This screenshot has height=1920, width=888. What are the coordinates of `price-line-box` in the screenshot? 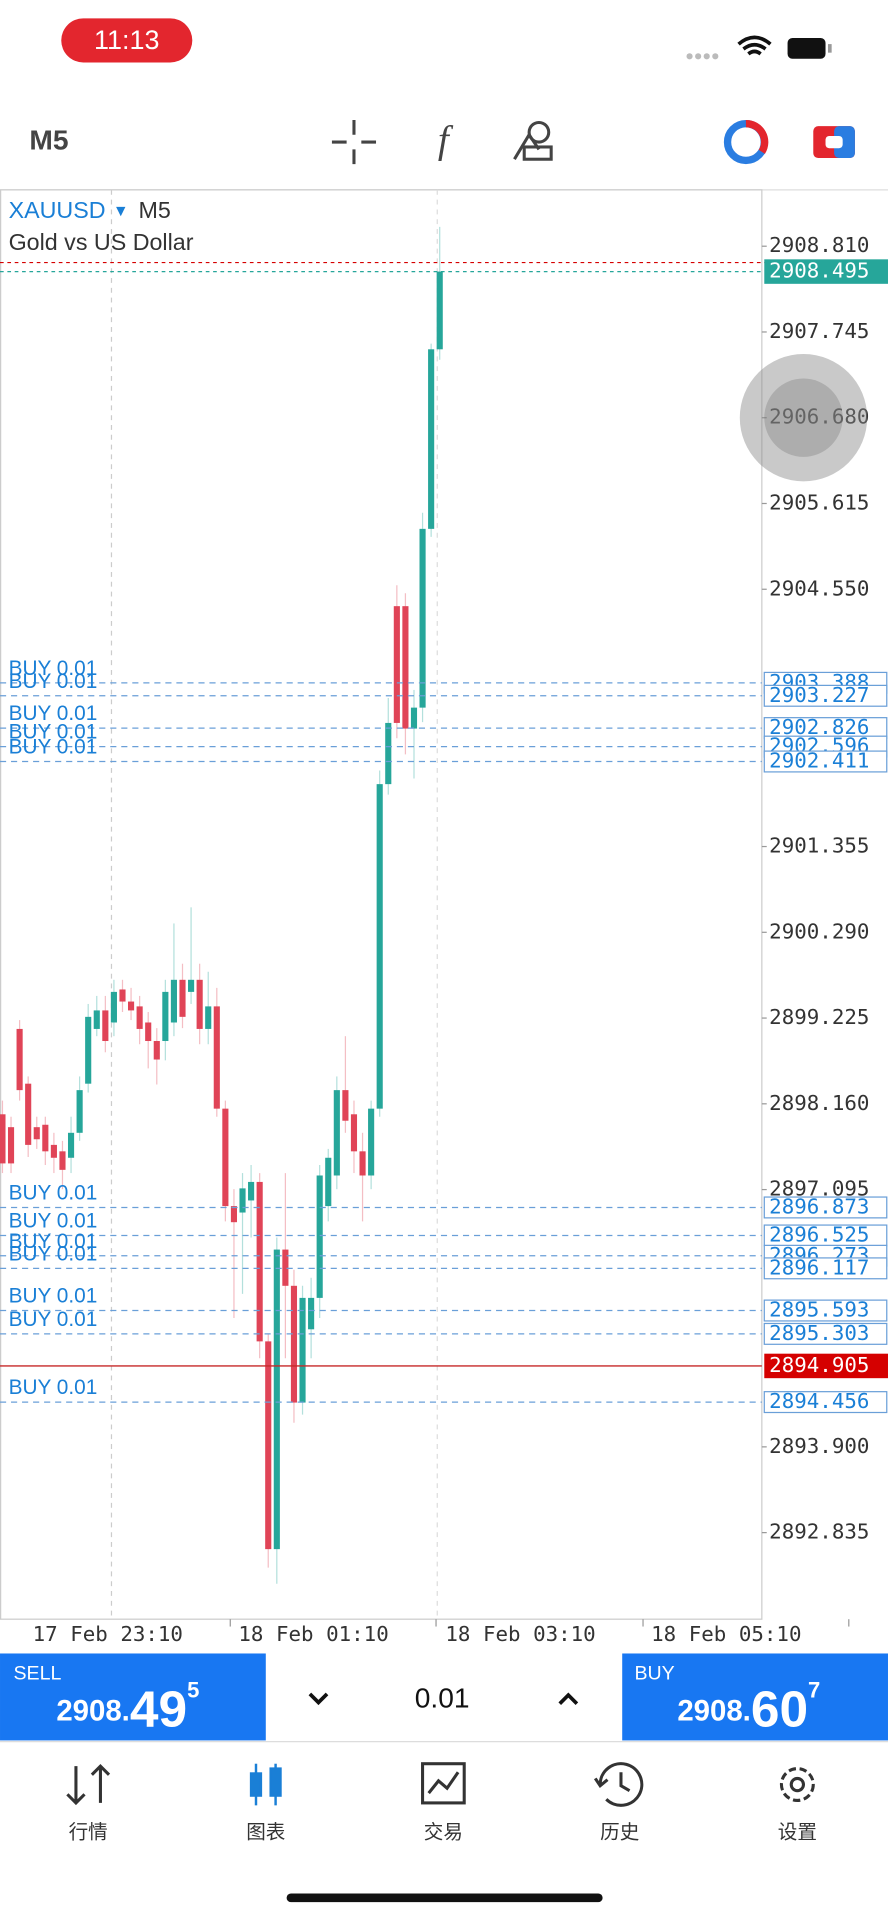 It's located at (826, 1366).